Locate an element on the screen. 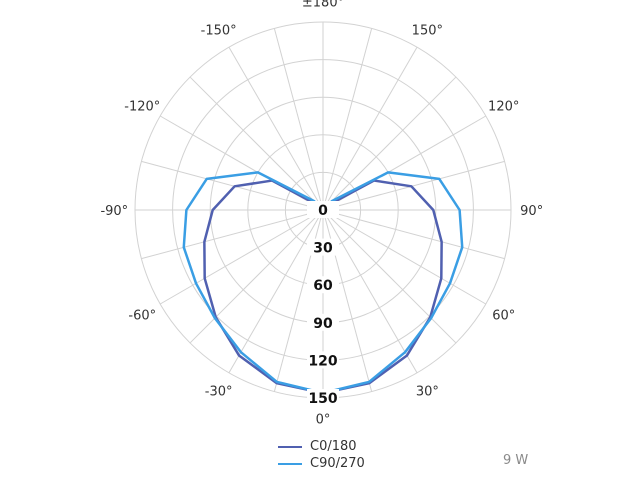 Image resolution: width=640 pixels, height=480 pixels. radial-tick-label: 60 is located at coordinates (323, 286).